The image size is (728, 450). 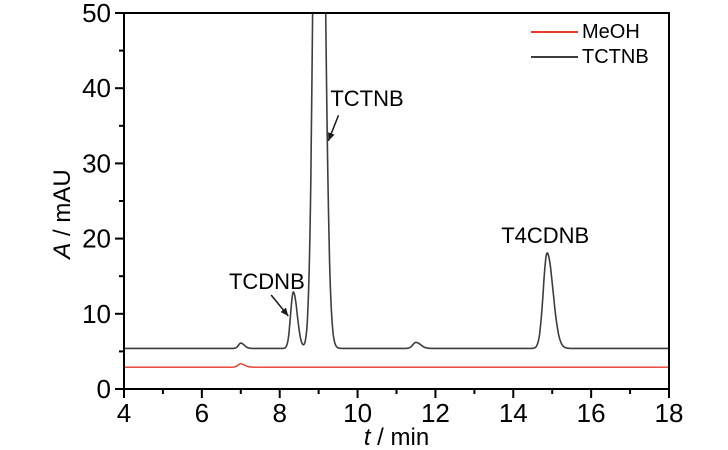 What do you see at coordinates (124, 413) in the screenshot?
I see `x-tick-label: 4` at bounding box center [124, 413].